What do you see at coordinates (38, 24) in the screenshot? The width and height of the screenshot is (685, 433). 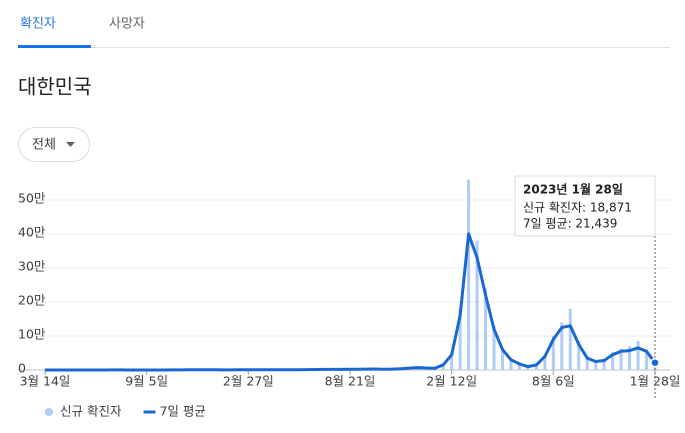 I see `tab-cases: 확진자` at bounding box center [38, 24].